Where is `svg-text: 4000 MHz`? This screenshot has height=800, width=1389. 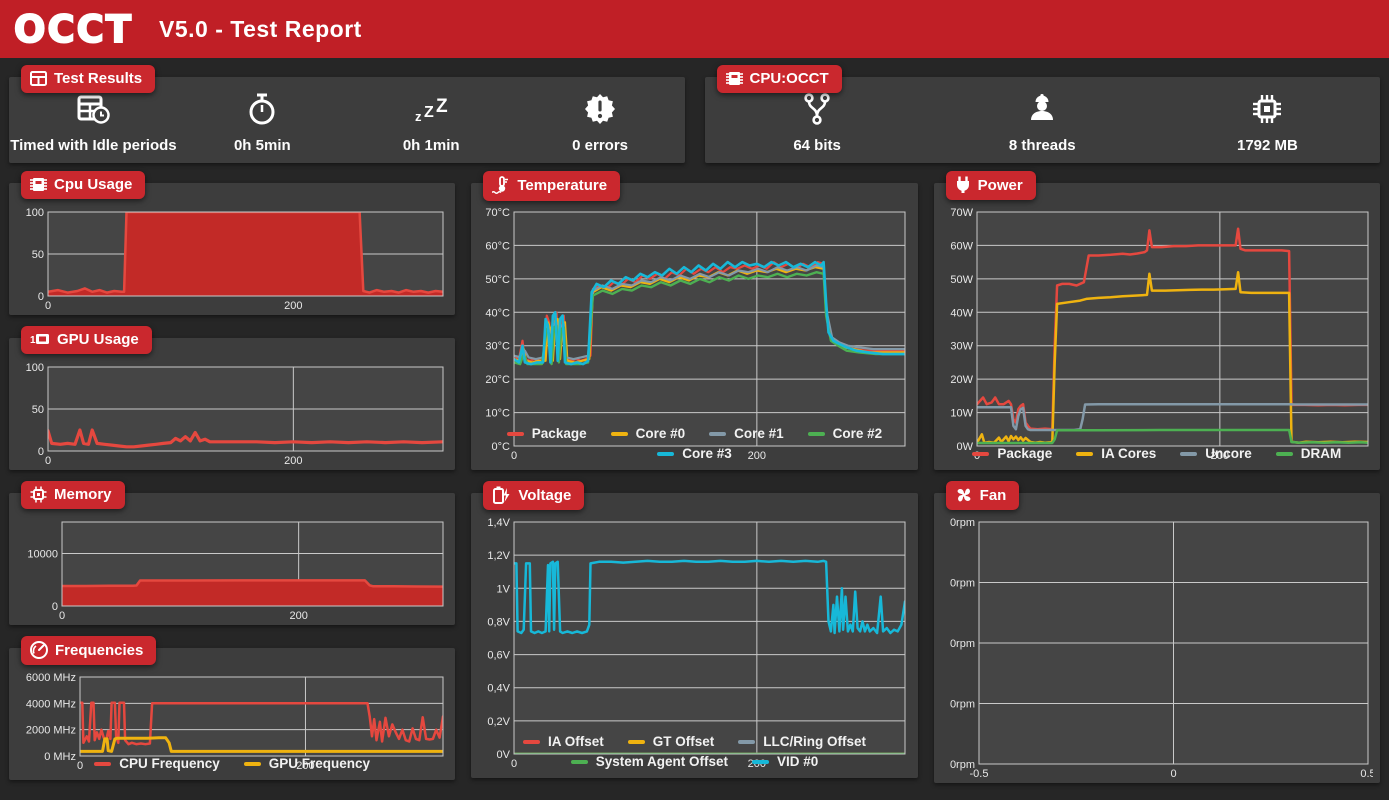
svg-text: 4000 MHz is located at coordinates (51, 704).